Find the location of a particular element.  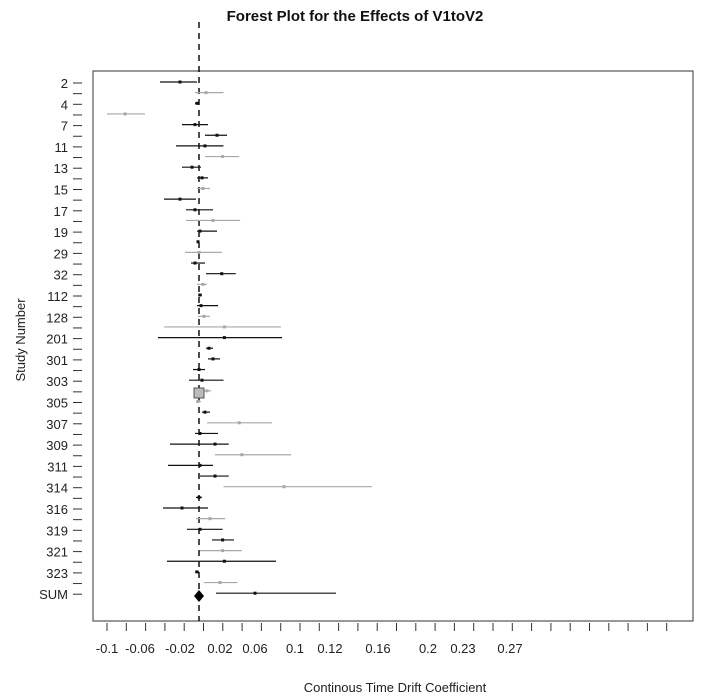

y-tick-label: 314 is located at coordinates (57, 488).